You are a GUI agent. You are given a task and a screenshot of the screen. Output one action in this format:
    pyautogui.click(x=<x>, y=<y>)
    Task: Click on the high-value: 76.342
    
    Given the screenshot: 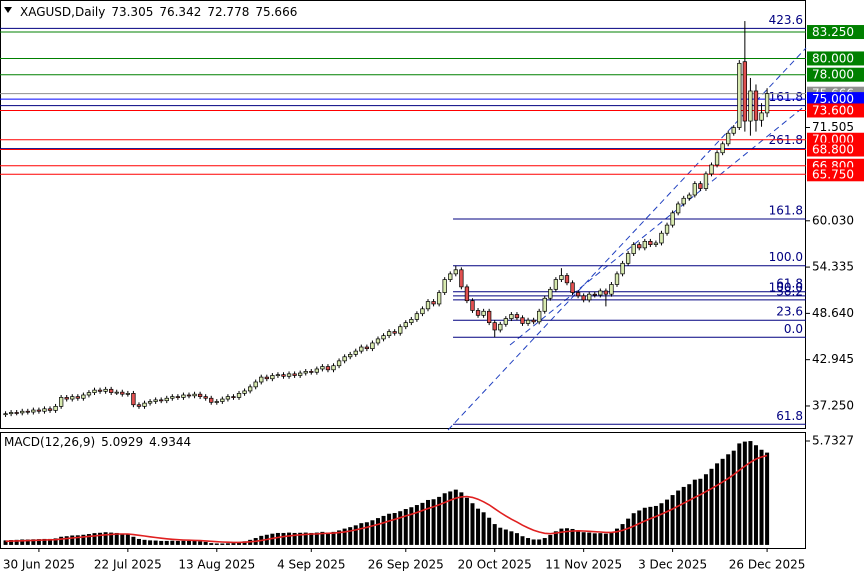 What is the action you would take?
    pyautogui.click(x=180, y=12)
    